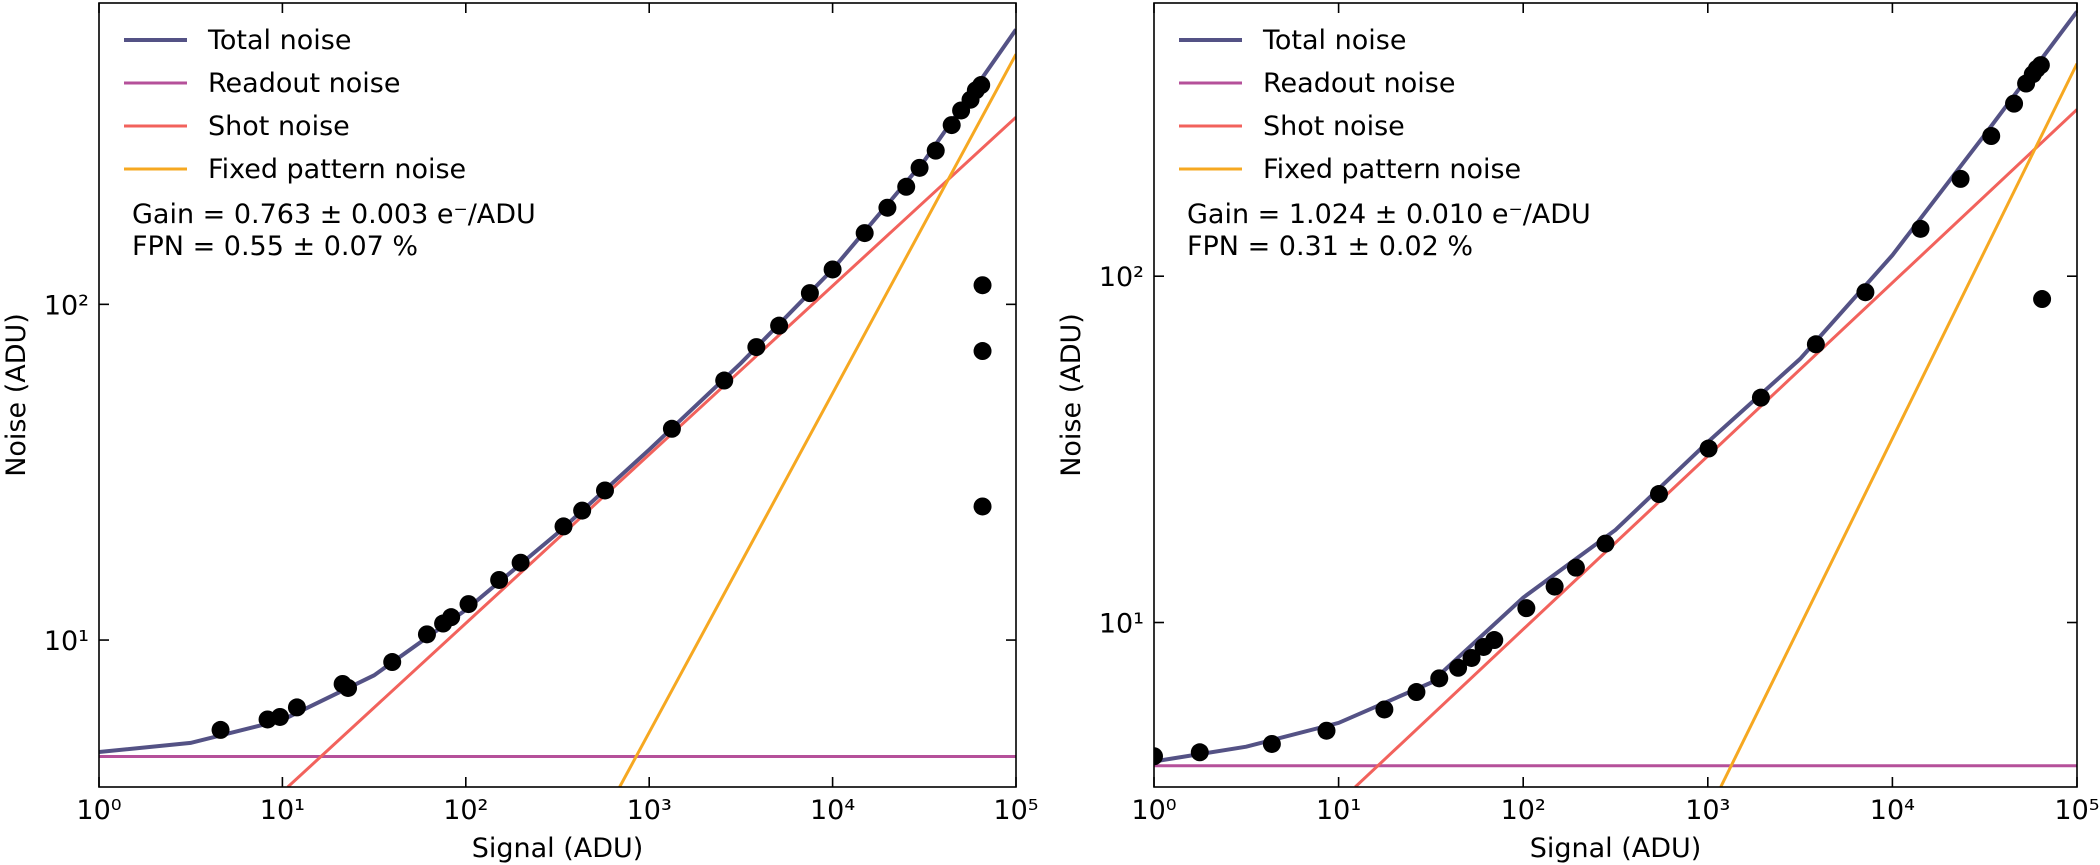  Describe the element at coordinates (1389, 214) in the screenshot. I see `annotation: Gain = 1.024 ± 0.010 e⁻/ADU` at that location.